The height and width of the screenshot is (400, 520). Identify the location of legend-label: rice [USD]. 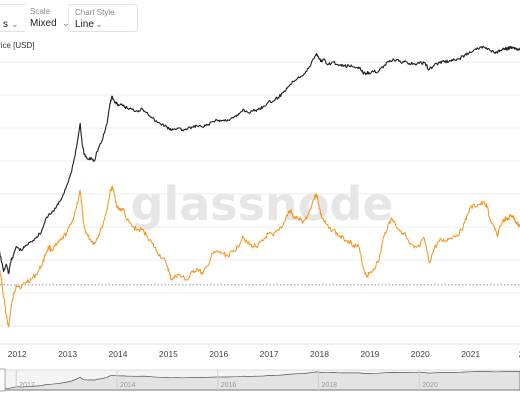
(17, 45).